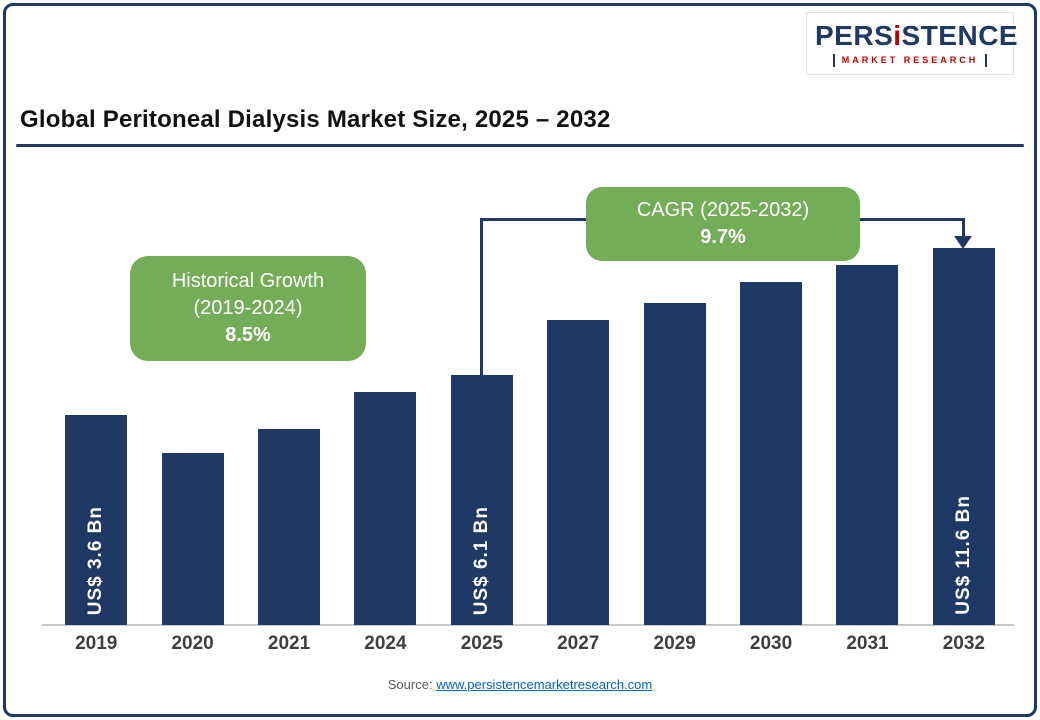 Image resolution: width=1040 pixels, height=720 pixels. Describe the element at coordinates (963, 555) in the screenshot. I see `bar-value-label-2032: US$ 11.6 Bn` at that location.